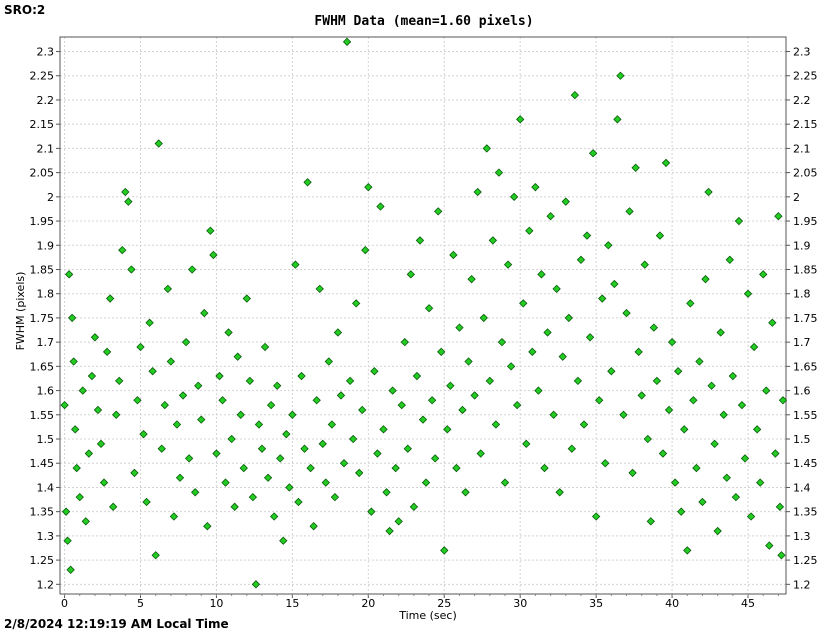 The image size is (837, 635). What do you see at coordinates (42, 221) in the screenshot?
I see `y-tick-label-left: 1.95` at bounding box center [42, 221].